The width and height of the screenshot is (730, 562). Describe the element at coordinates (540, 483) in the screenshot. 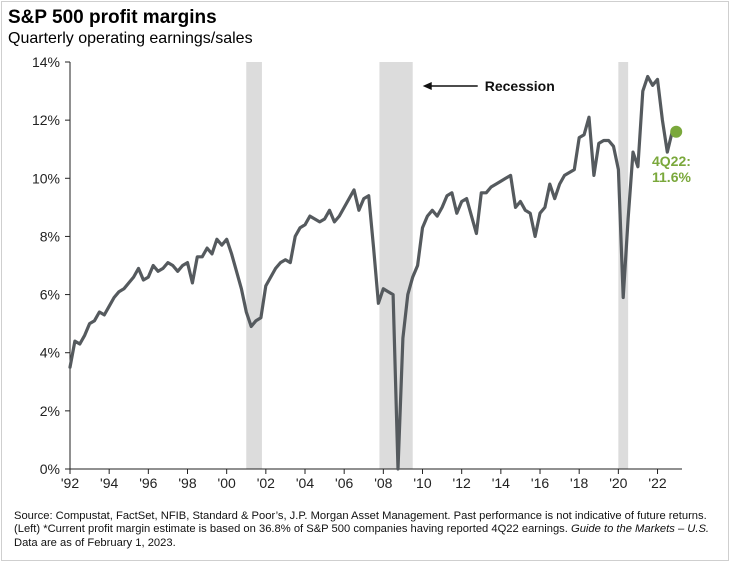

I see `x-tick-label: '16` at that location.